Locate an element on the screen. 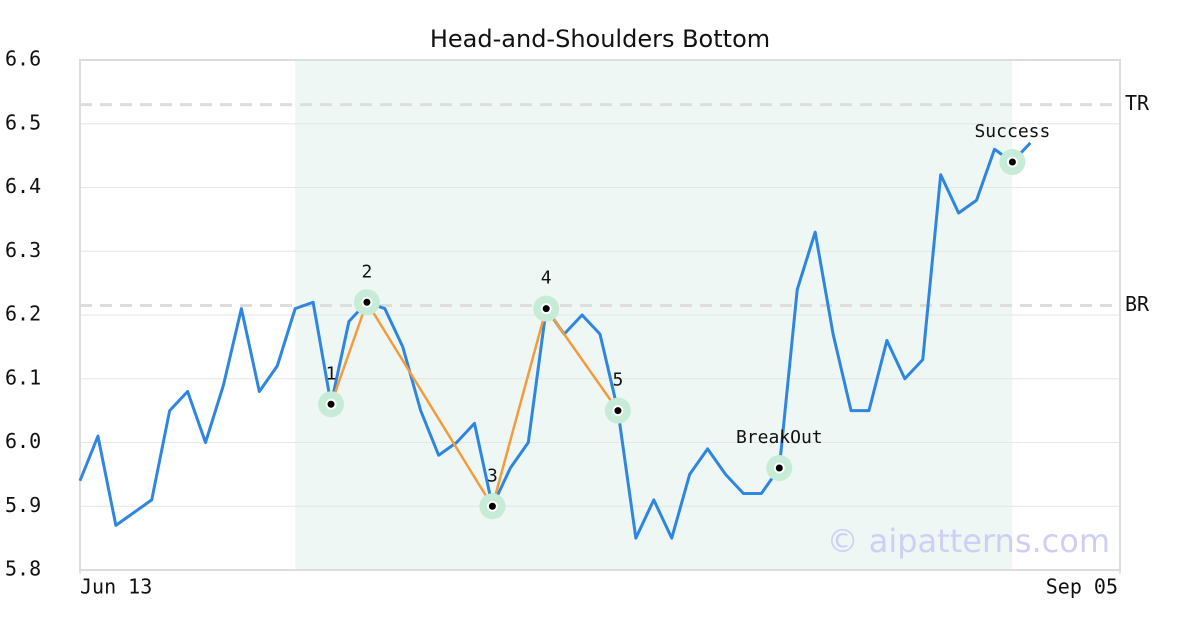  x-tick-label: Sep 05 is located at coordinates (1082, 587).